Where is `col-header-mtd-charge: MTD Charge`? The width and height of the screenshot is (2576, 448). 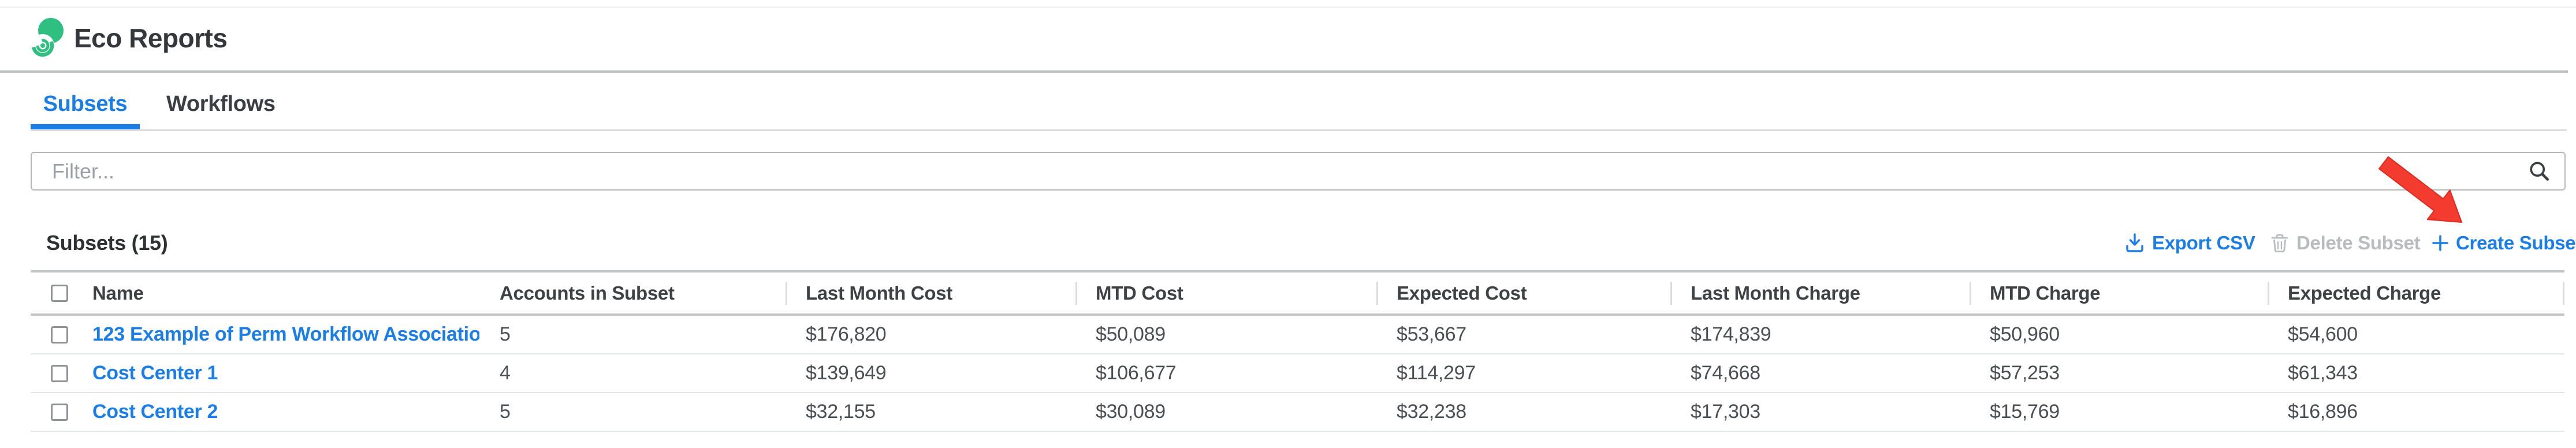 col-header-mtd-charge: MTD Charge is located at coordinates (2046, 293).